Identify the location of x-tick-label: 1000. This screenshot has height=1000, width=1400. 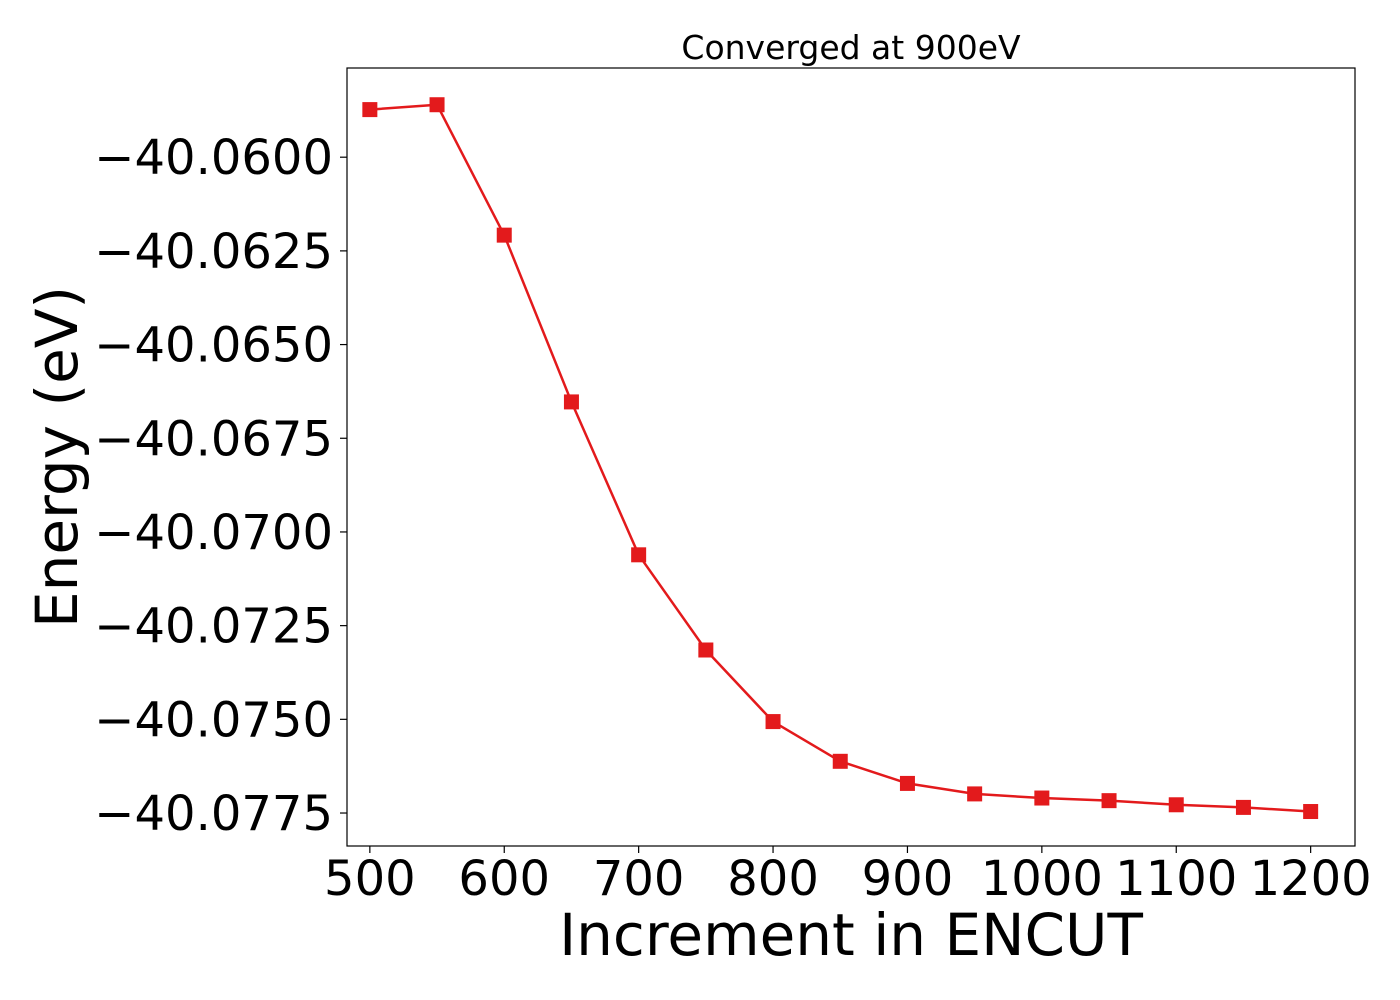
(1042, 879).